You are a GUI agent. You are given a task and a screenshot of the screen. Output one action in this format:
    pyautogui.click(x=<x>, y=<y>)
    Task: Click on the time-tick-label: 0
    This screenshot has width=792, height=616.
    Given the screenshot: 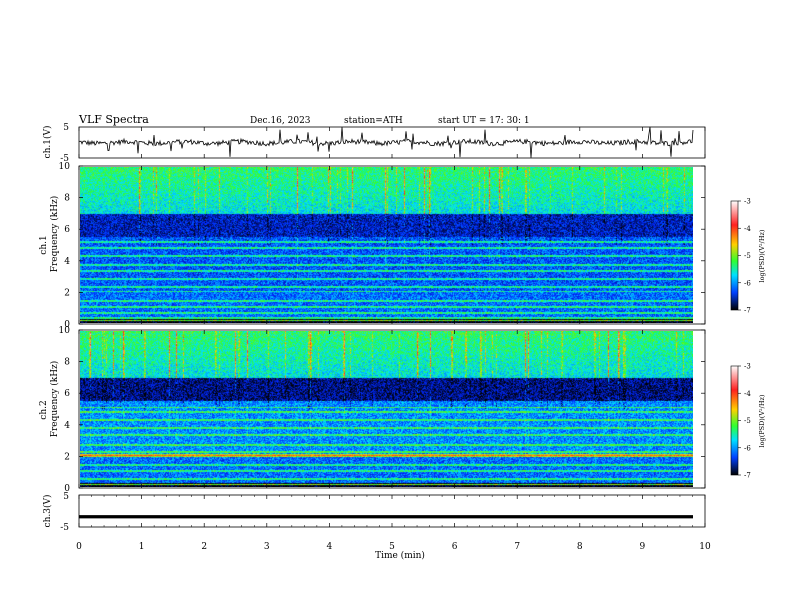 What is the action you would take?
    pyautogui.click(x=79, y=547)
    